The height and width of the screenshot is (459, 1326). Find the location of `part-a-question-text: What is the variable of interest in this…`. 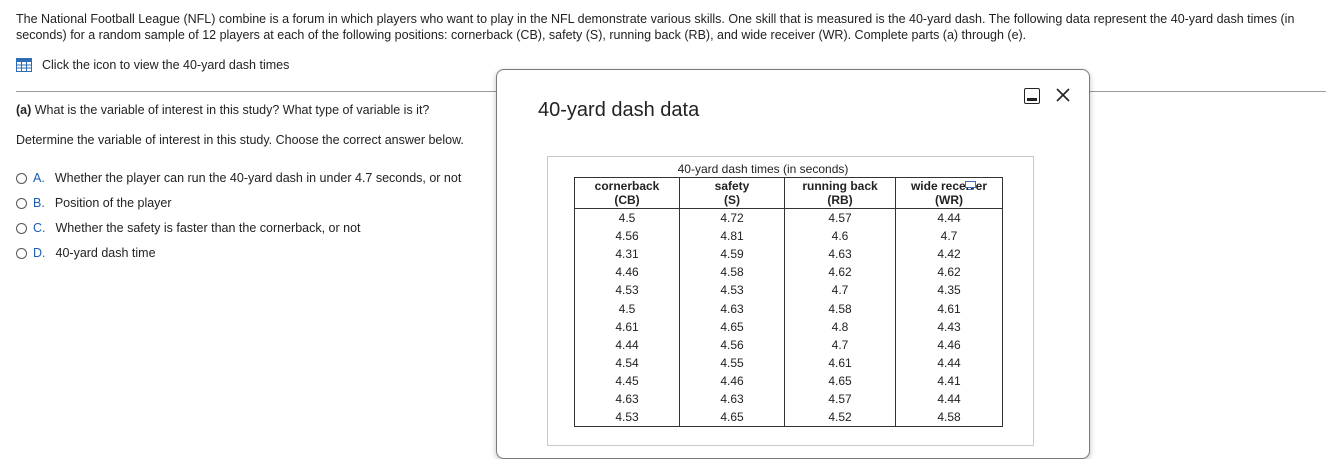

part-a-question-text: What is the variable of interest in this… is located at coordinates (230, 110).